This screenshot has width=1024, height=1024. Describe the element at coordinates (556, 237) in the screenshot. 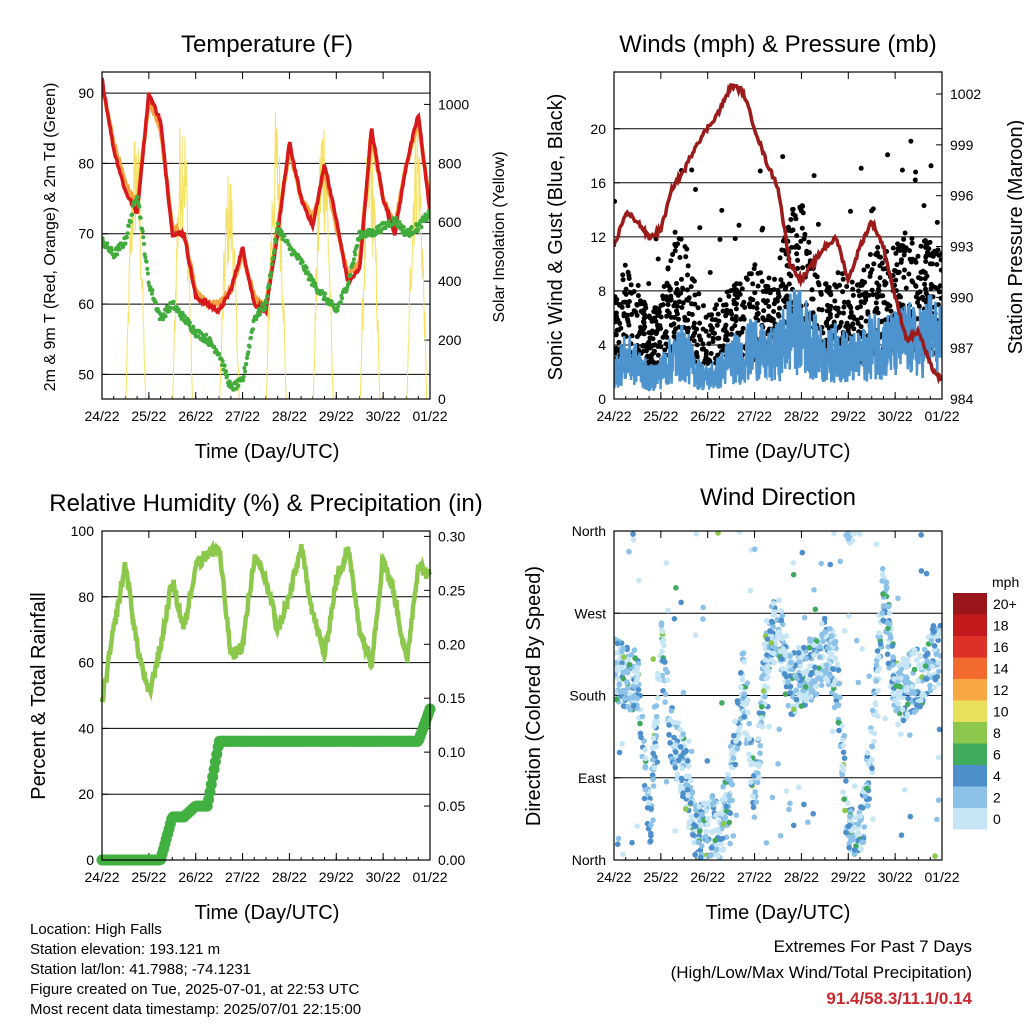

I see `winds-ylabel: Sonic Wind & Gust (Blue, Black)` at that location.